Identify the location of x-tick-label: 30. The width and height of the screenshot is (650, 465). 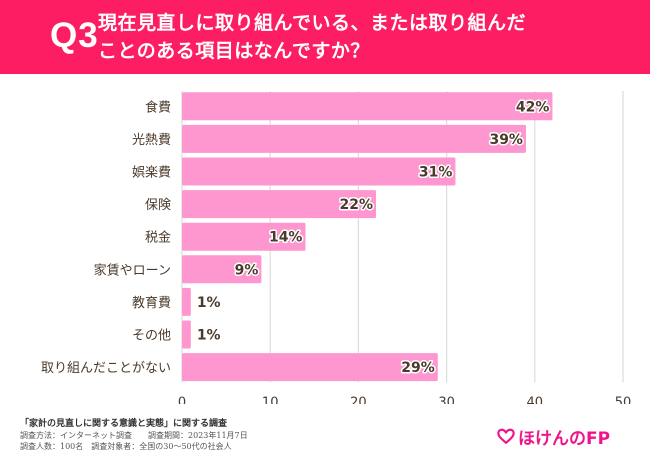
(446, 399).